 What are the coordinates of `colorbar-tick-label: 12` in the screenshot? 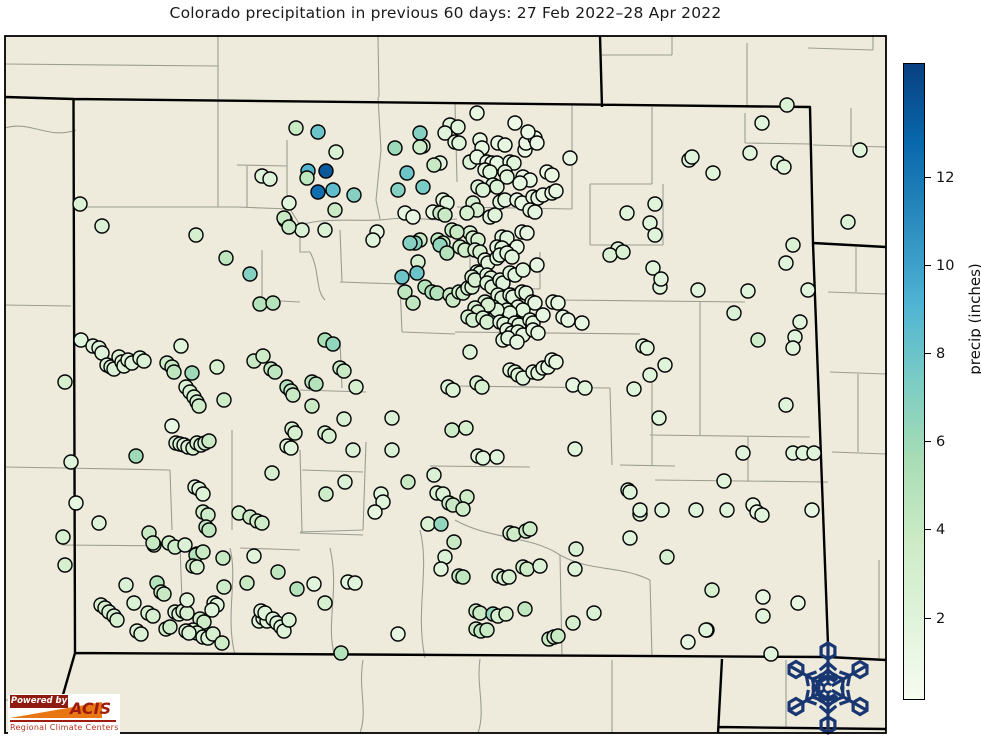 It's located at (945, 177).